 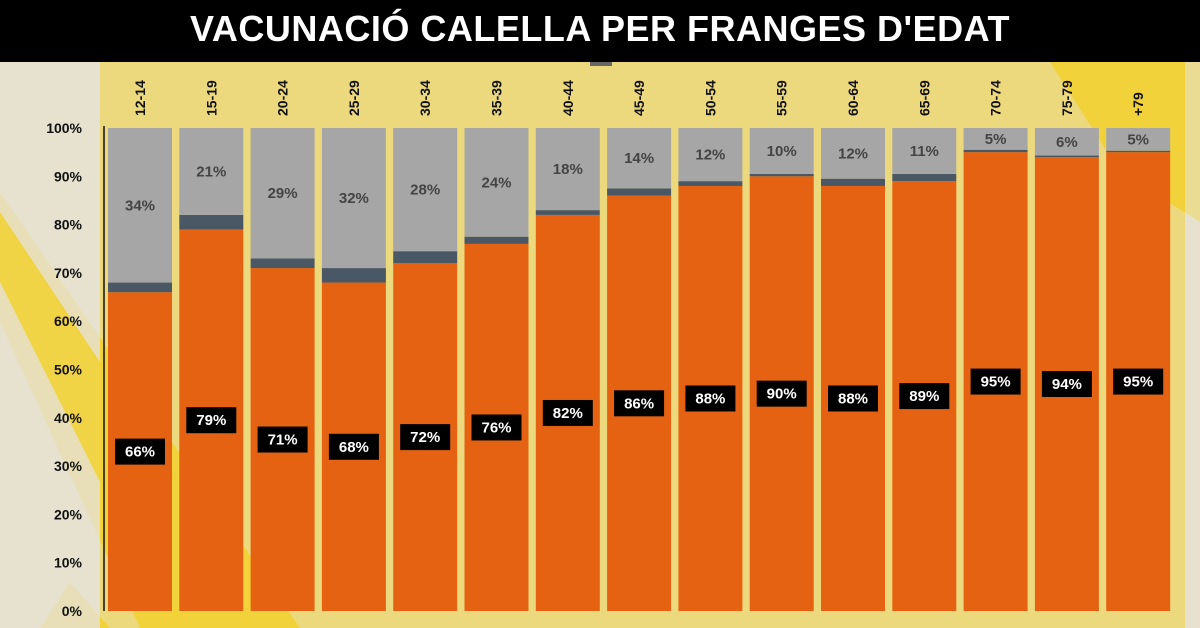 I want to click on data-label-unvaccinated: 14%, so click(x=639, y=158).